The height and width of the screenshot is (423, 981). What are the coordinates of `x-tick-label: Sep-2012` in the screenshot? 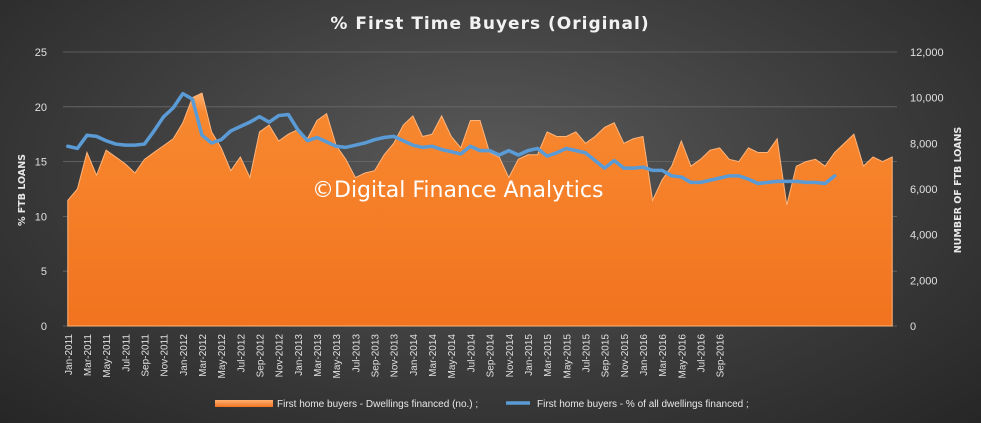 It's located at (261, 356).